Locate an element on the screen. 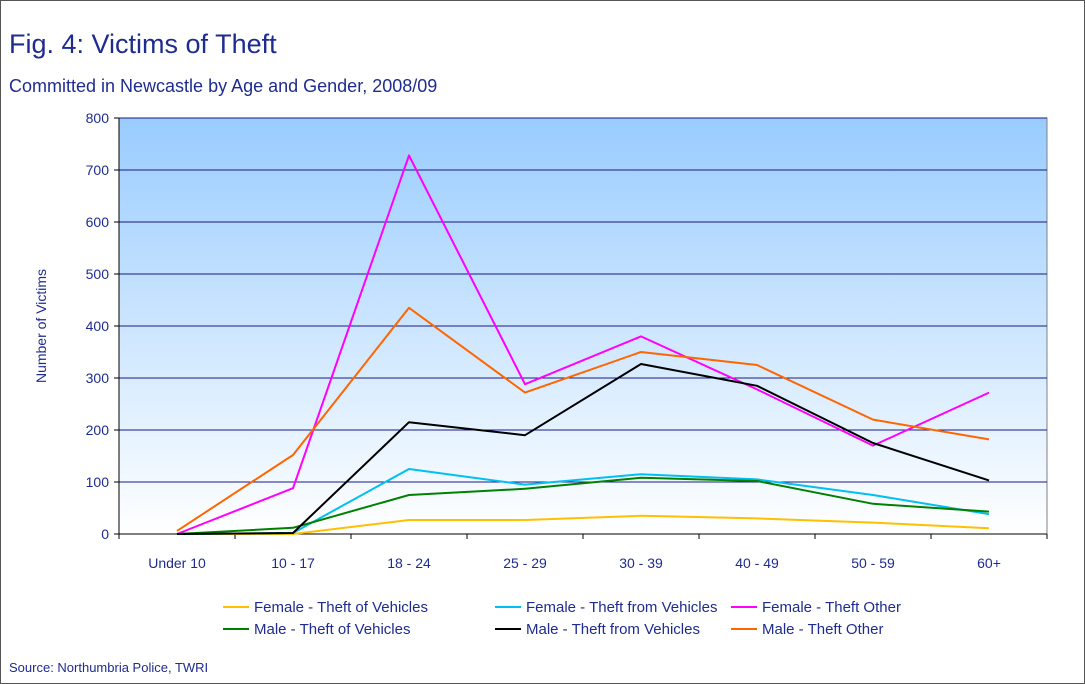  legend-label: Male - Theft Other is located at coordinates (822, 629).